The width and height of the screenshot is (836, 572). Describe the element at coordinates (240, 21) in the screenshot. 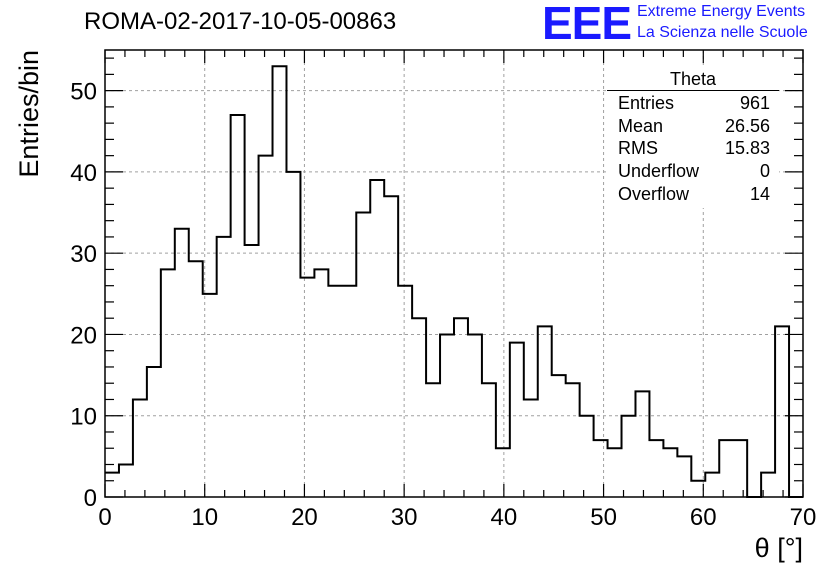

I see `plot-title: ROMA-02-2017-10-05-00863` at that location.